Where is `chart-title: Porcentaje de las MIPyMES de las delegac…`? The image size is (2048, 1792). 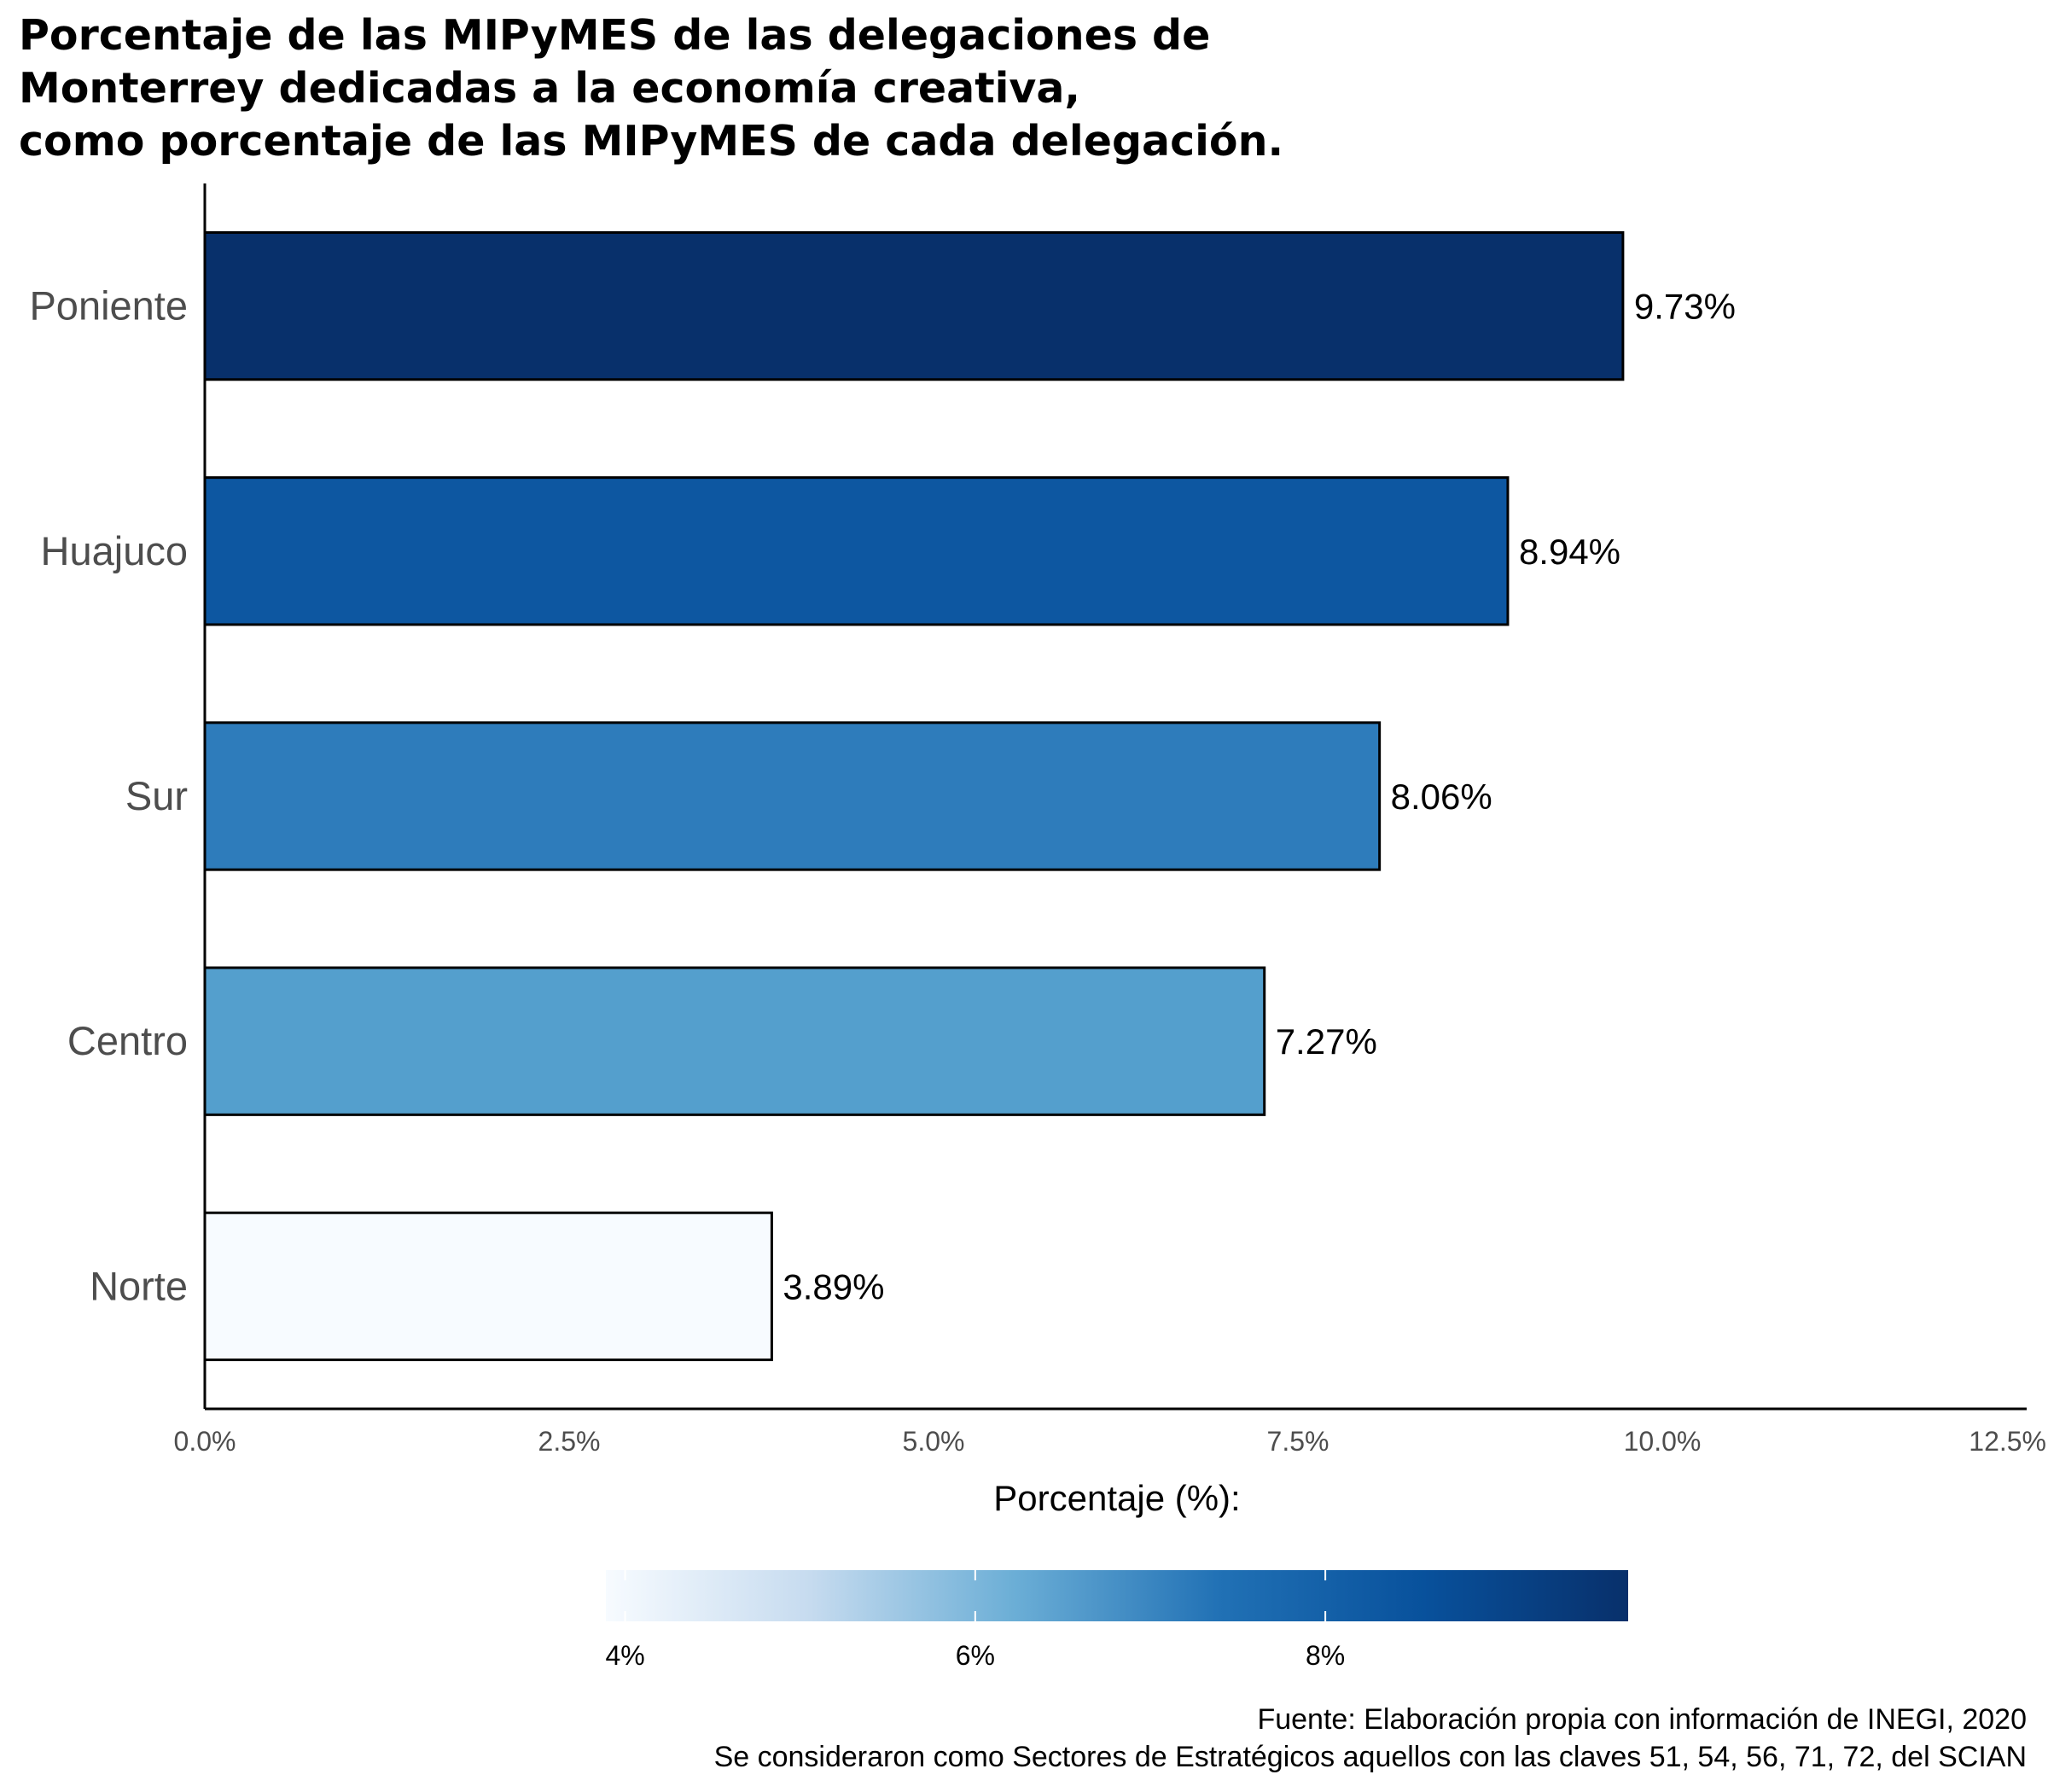 chart-title: Porcentaje de las MIPyMES de las delegac… is located at coordinates (651, 88).